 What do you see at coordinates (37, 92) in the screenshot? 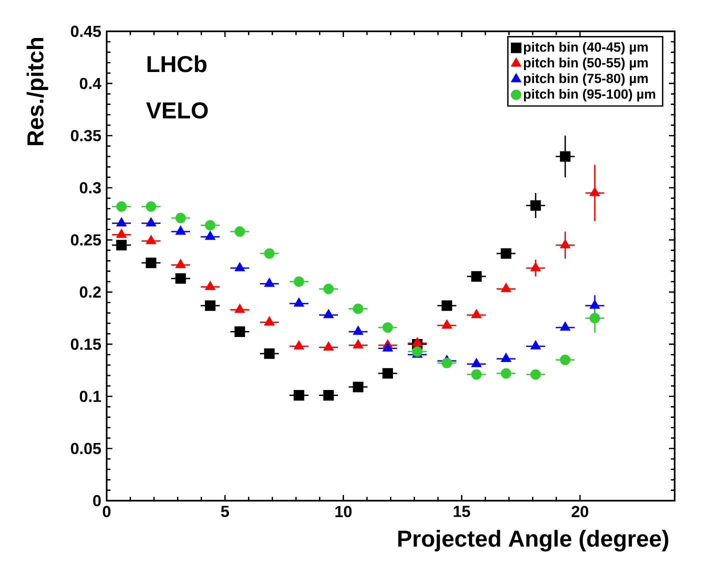
I see `y-axis-title: Res./pitch` at bounding box center [37, 92].